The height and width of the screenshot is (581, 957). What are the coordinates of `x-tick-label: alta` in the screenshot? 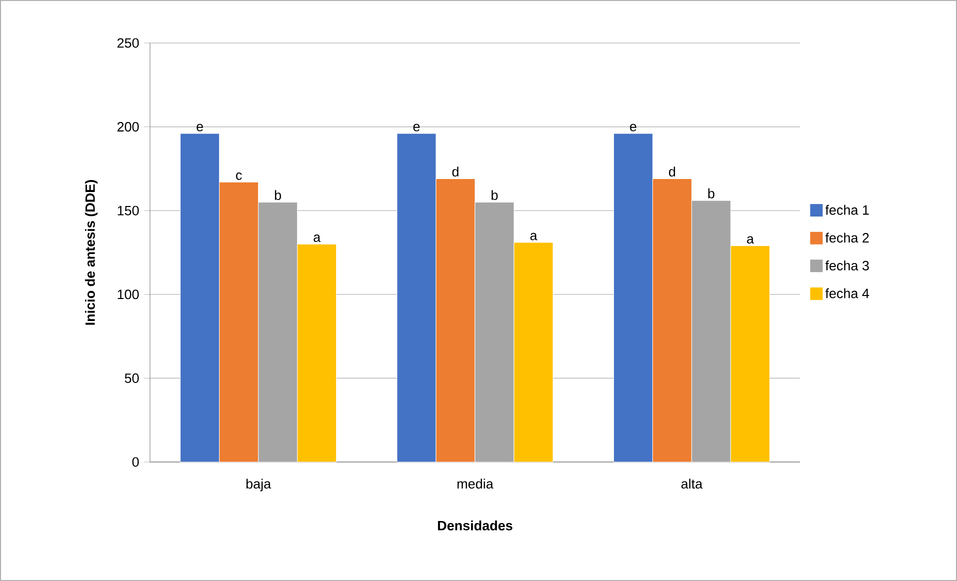 It's located at (692, 483).